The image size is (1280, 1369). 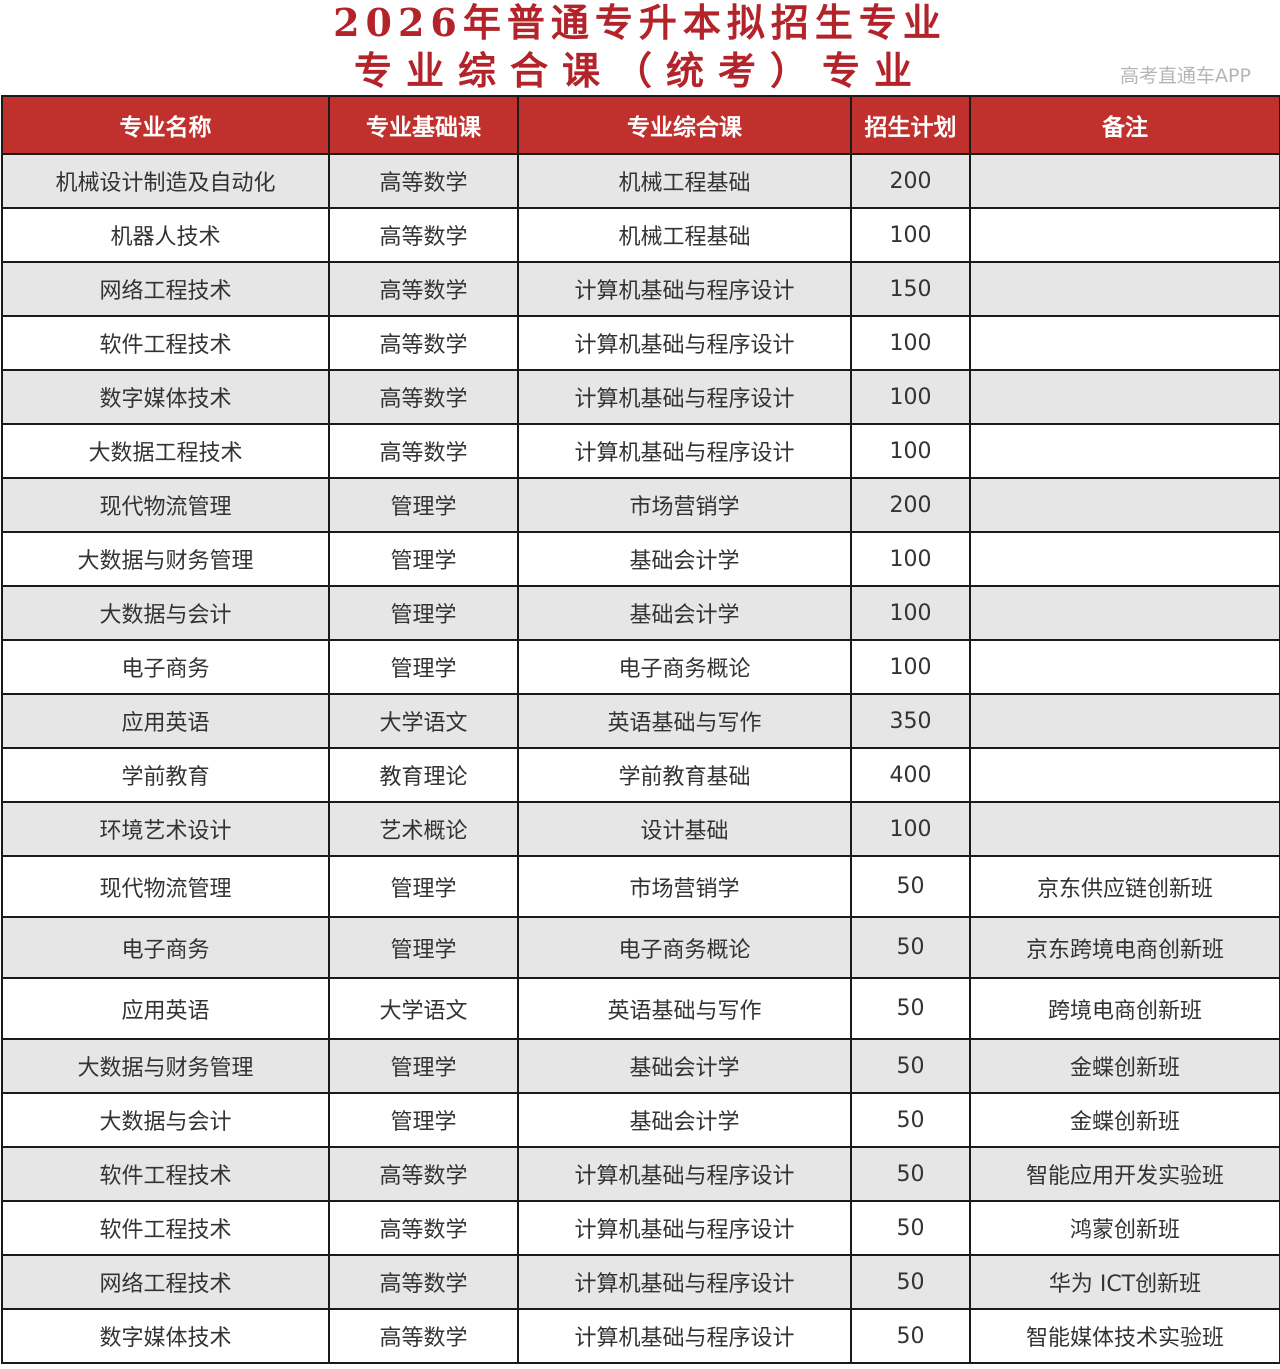 I want to click on watermark: 高考直通车APP, so click(x=1185, y=76).